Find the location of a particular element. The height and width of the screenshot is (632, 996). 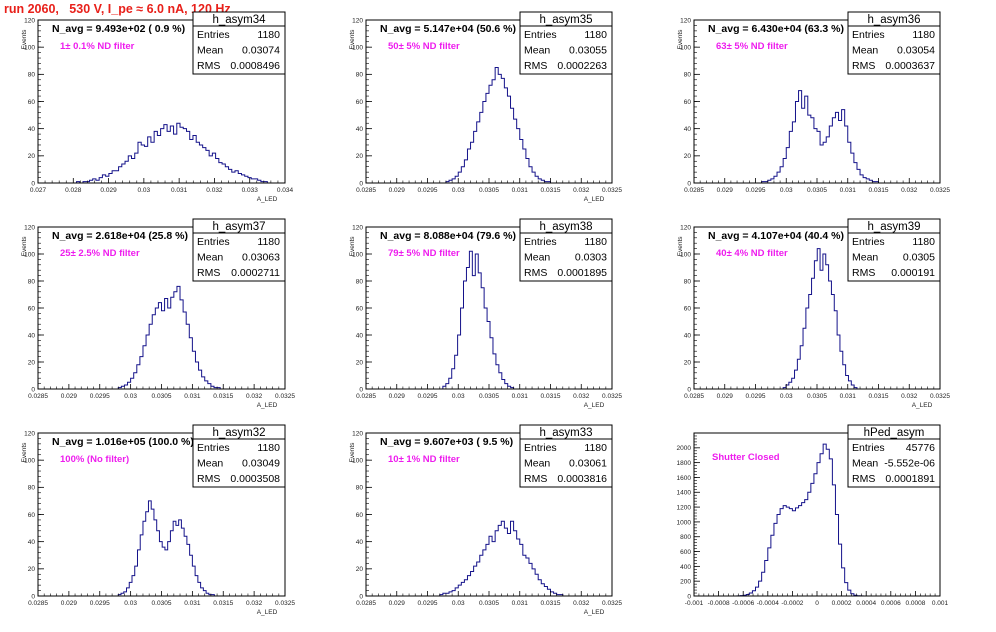

filter-label: 50± 5% ND filter is located at coordinates (424, 46).